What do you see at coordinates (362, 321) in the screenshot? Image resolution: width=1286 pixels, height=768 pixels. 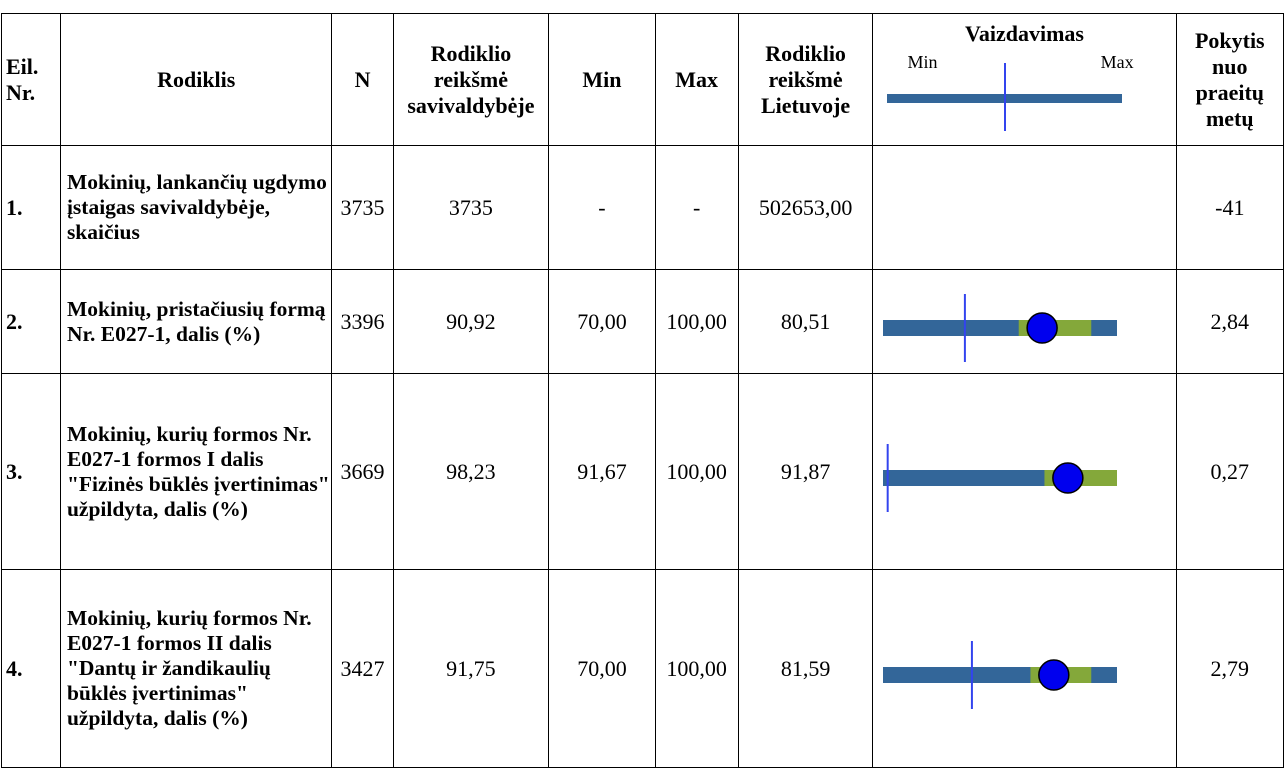 I see `row-n: 3396` at bounding box center [362, 321].